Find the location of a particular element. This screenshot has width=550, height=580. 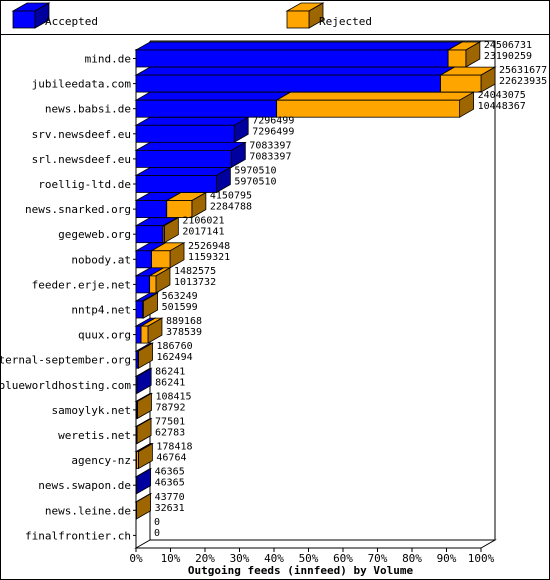

value-label-accepted: 1013732 is located at coordinates (195, 282).